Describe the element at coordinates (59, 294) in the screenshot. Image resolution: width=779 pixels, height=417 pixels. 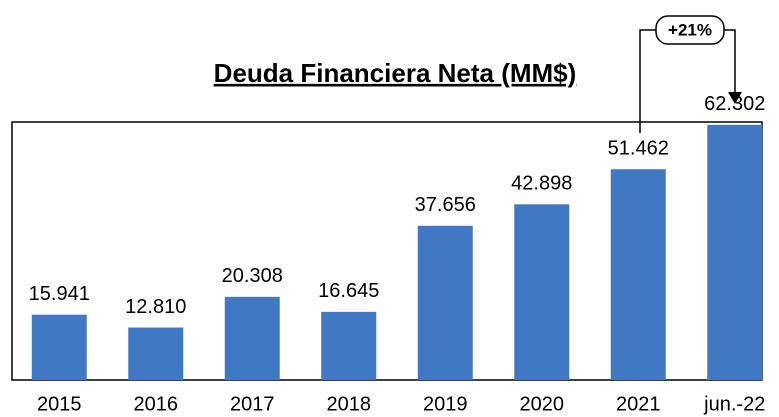
I see `value-label: 15.941` at that location.